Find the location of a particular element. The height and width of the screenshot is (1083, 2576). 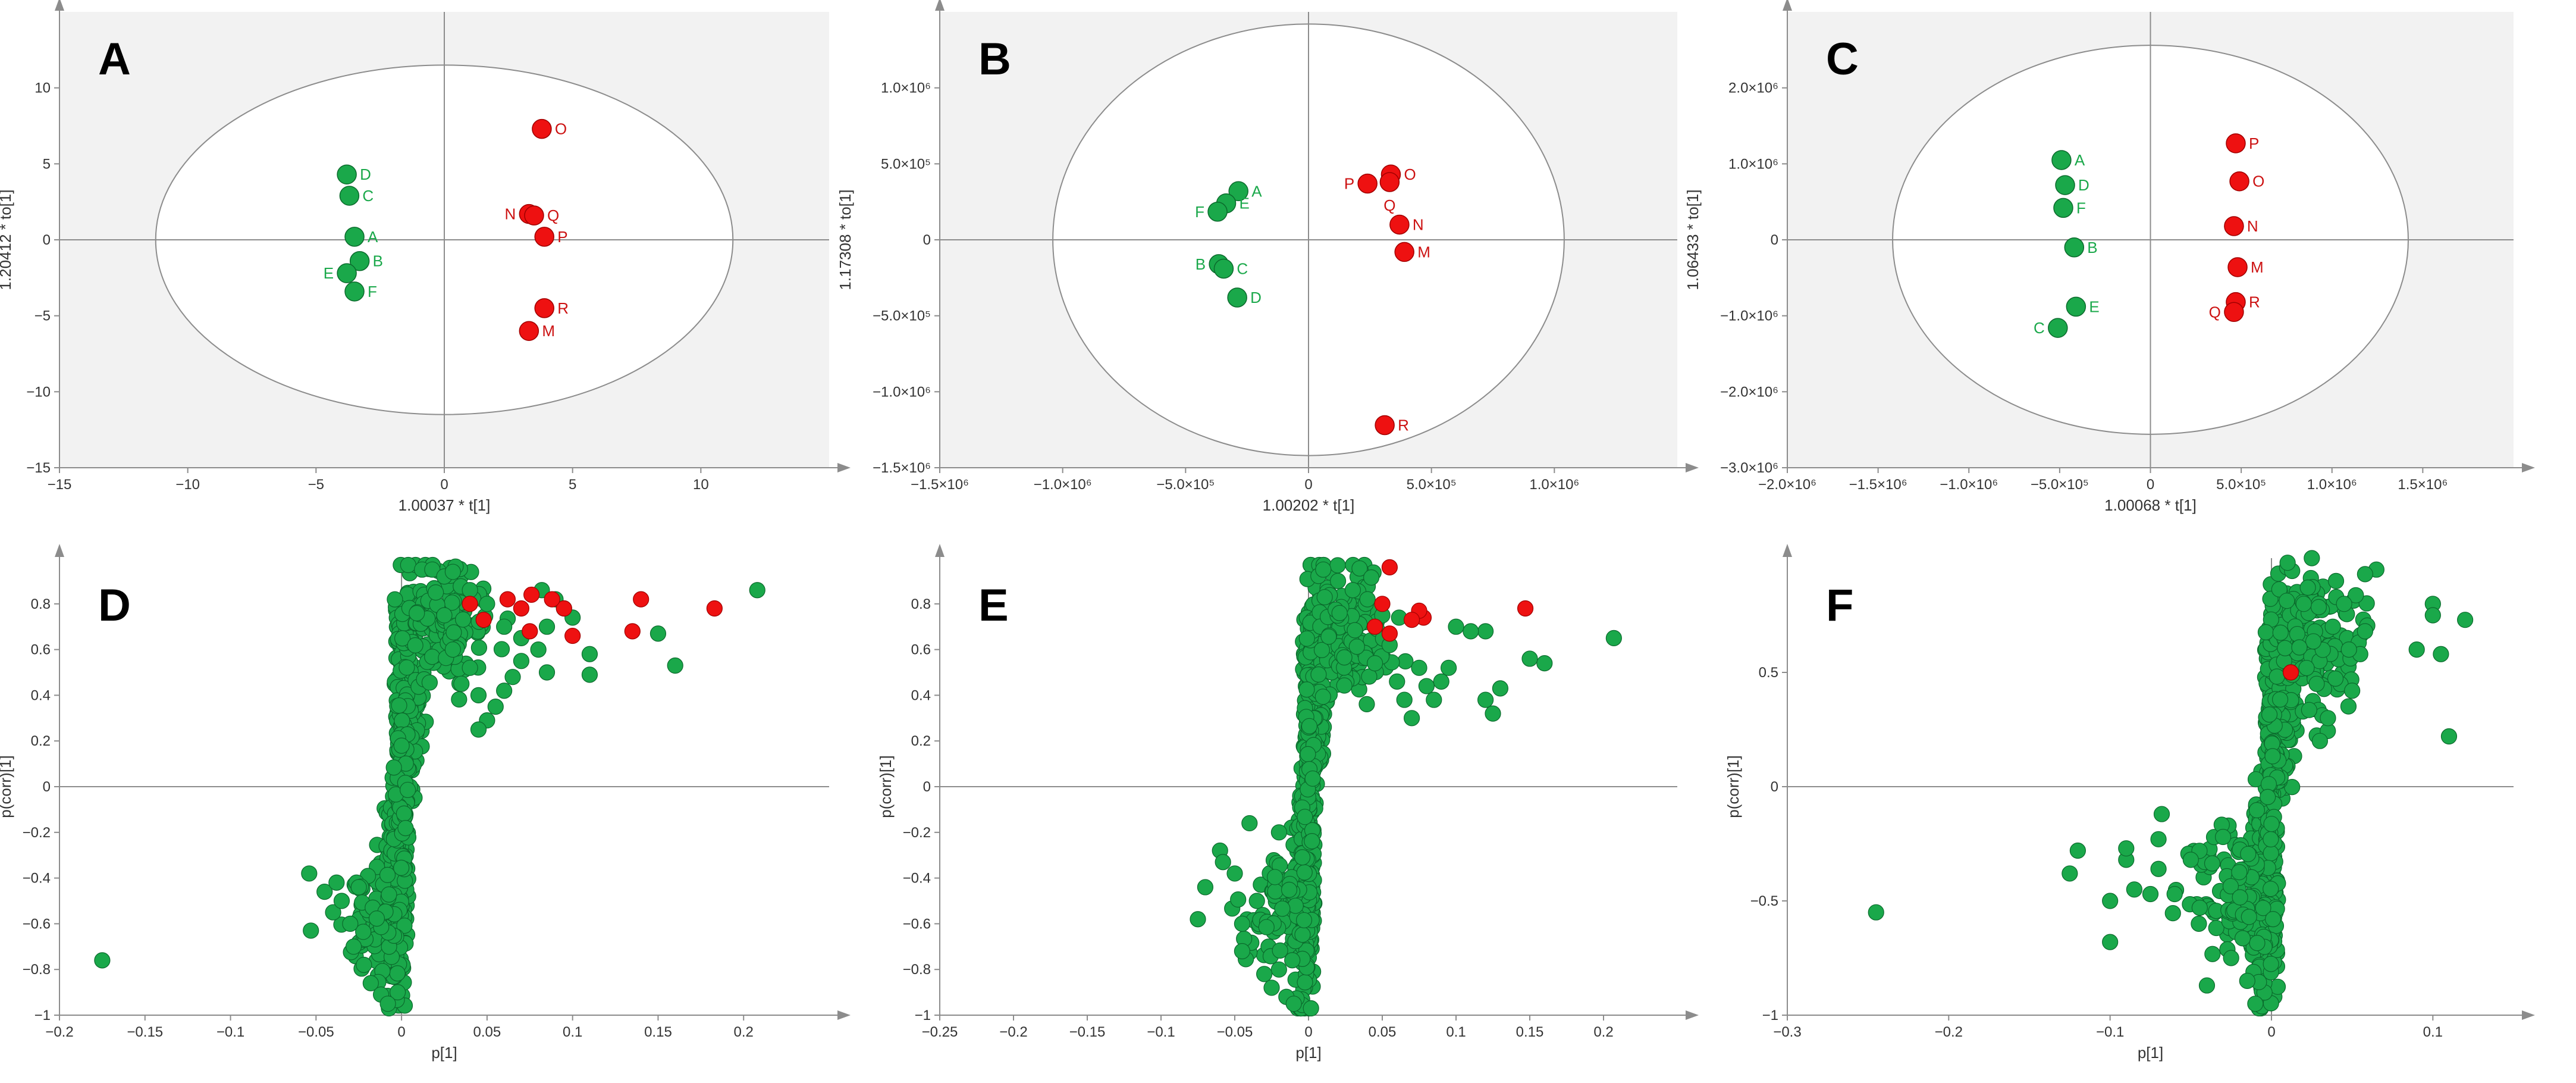

y-tick-label: 1.0×10⁶ is located at coordinates (906, 88).